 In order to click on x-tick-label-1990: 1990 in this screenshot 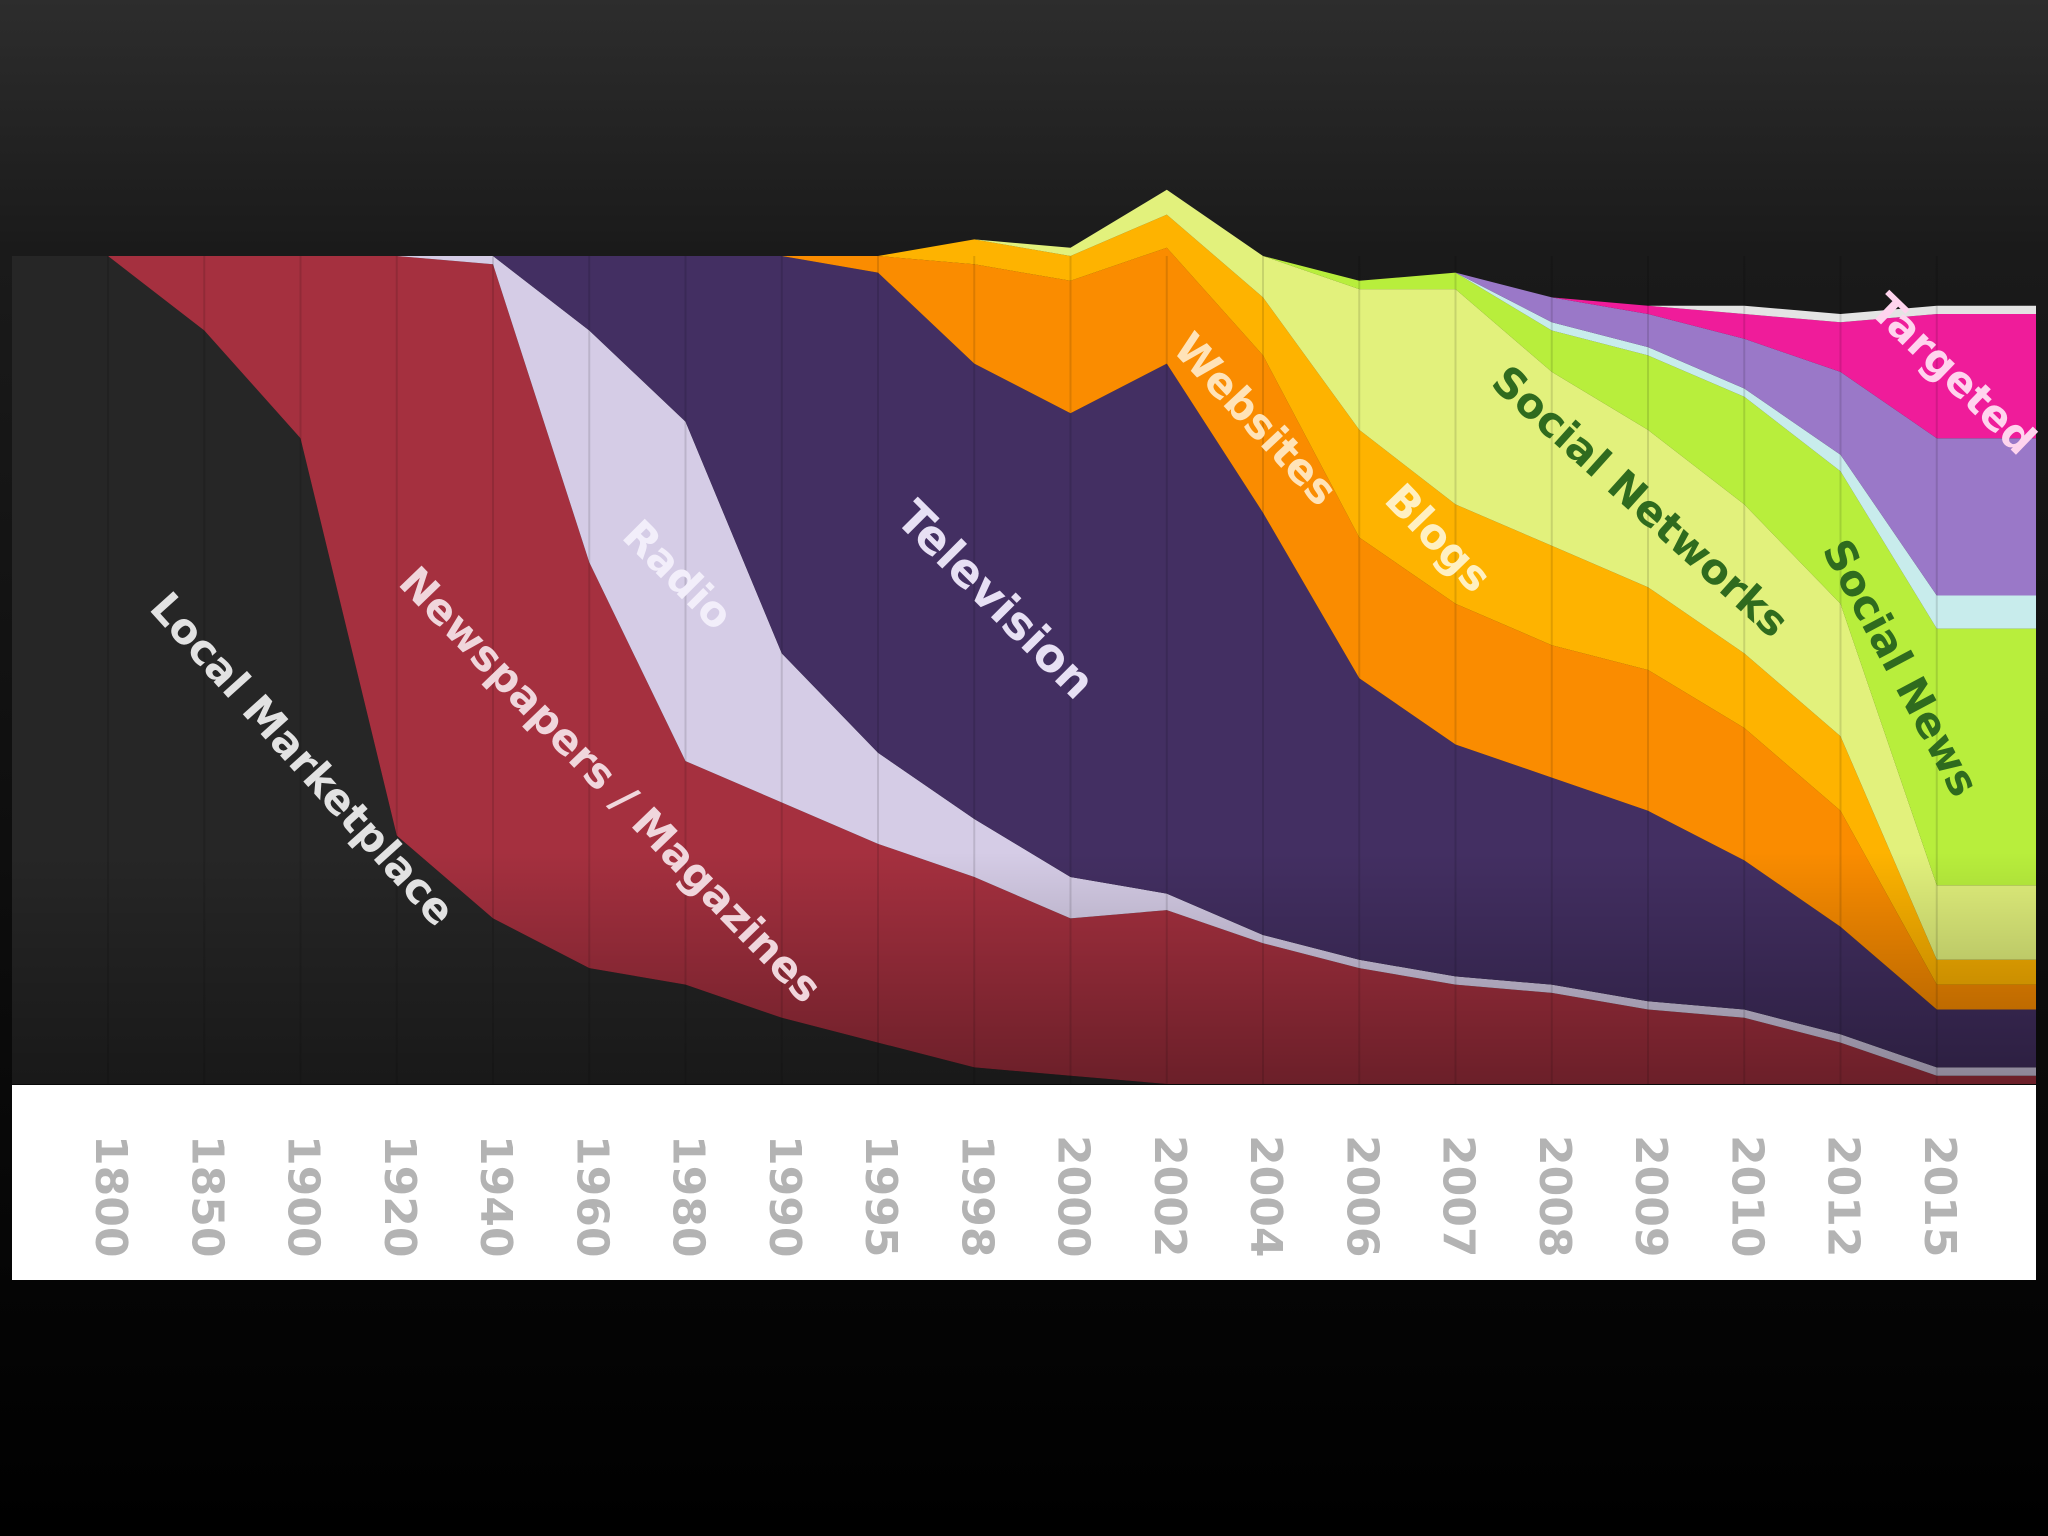, I will do `click(784, 1196)`.